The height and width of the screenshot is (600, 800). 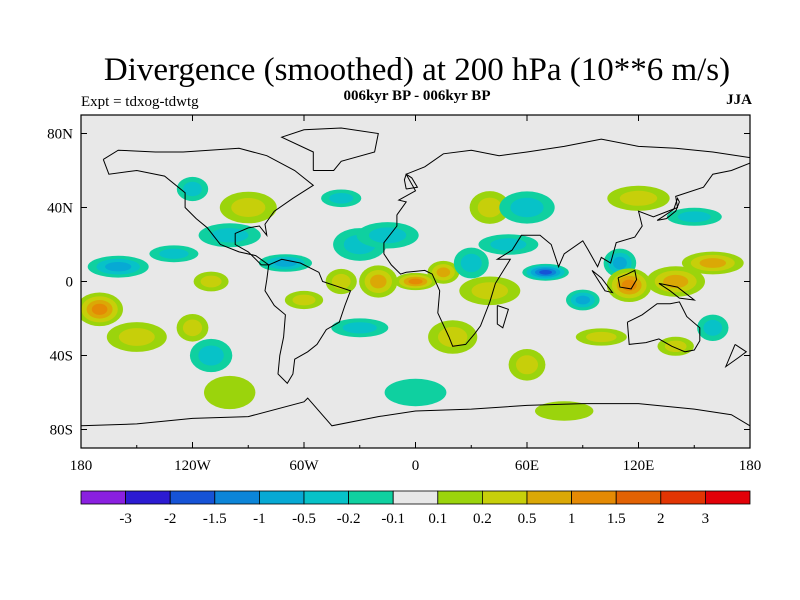 I want to click on coastline-borneo, so click(x=627, y=279).